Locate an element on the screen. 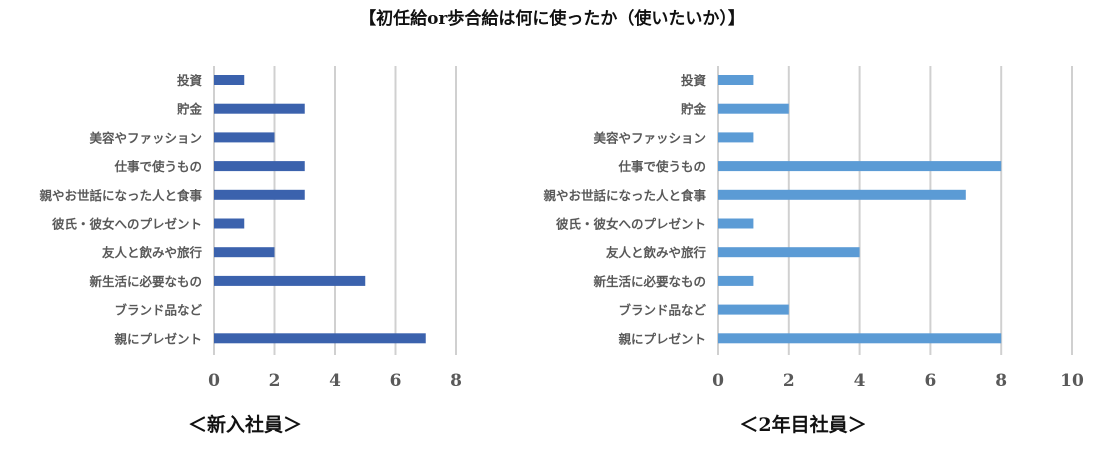  chart-caption-new-employees: ＜新入社員＞ is located at coordinates (244, 425).